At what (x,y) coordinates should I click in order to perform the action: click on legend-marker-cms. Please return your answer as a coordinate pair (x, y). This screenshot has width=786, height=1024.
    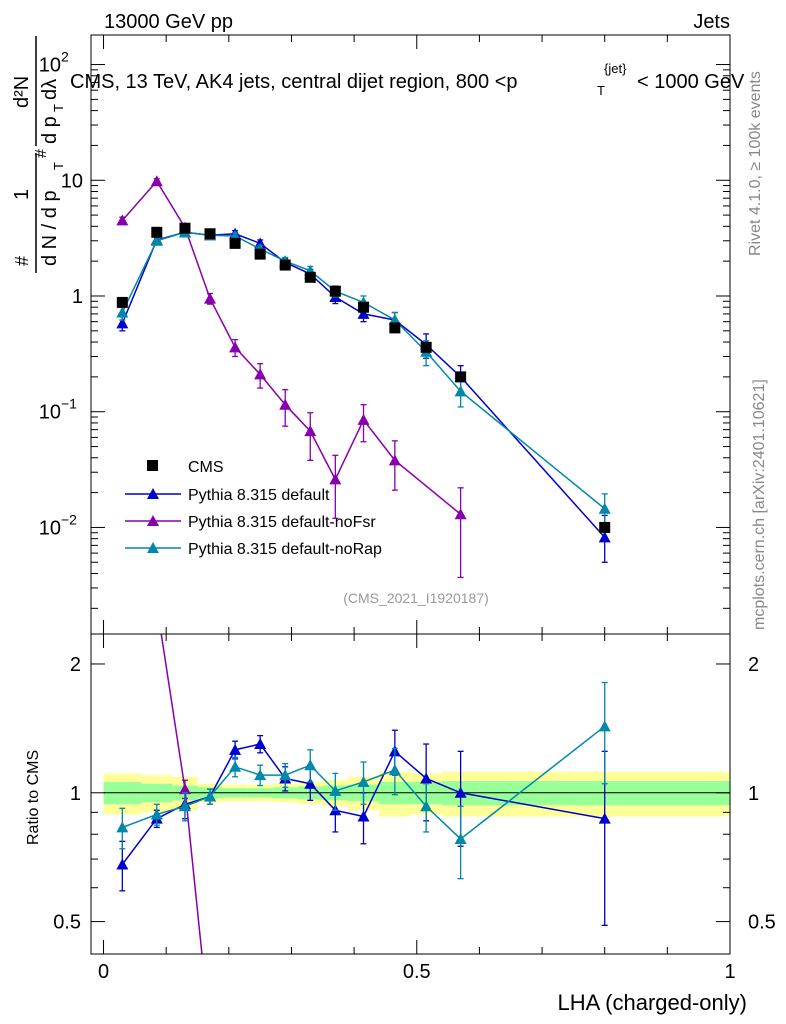
    Looking at the image, I should click on (152, 465).